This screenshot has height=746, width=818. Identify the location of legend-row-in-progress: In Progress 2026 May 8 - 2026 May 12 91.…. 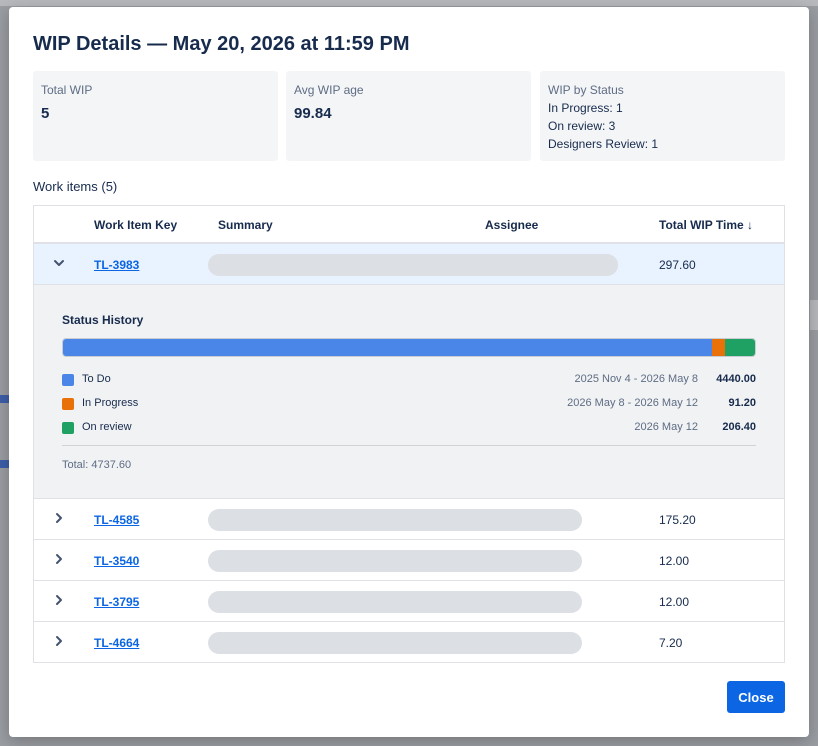
(409, 404).